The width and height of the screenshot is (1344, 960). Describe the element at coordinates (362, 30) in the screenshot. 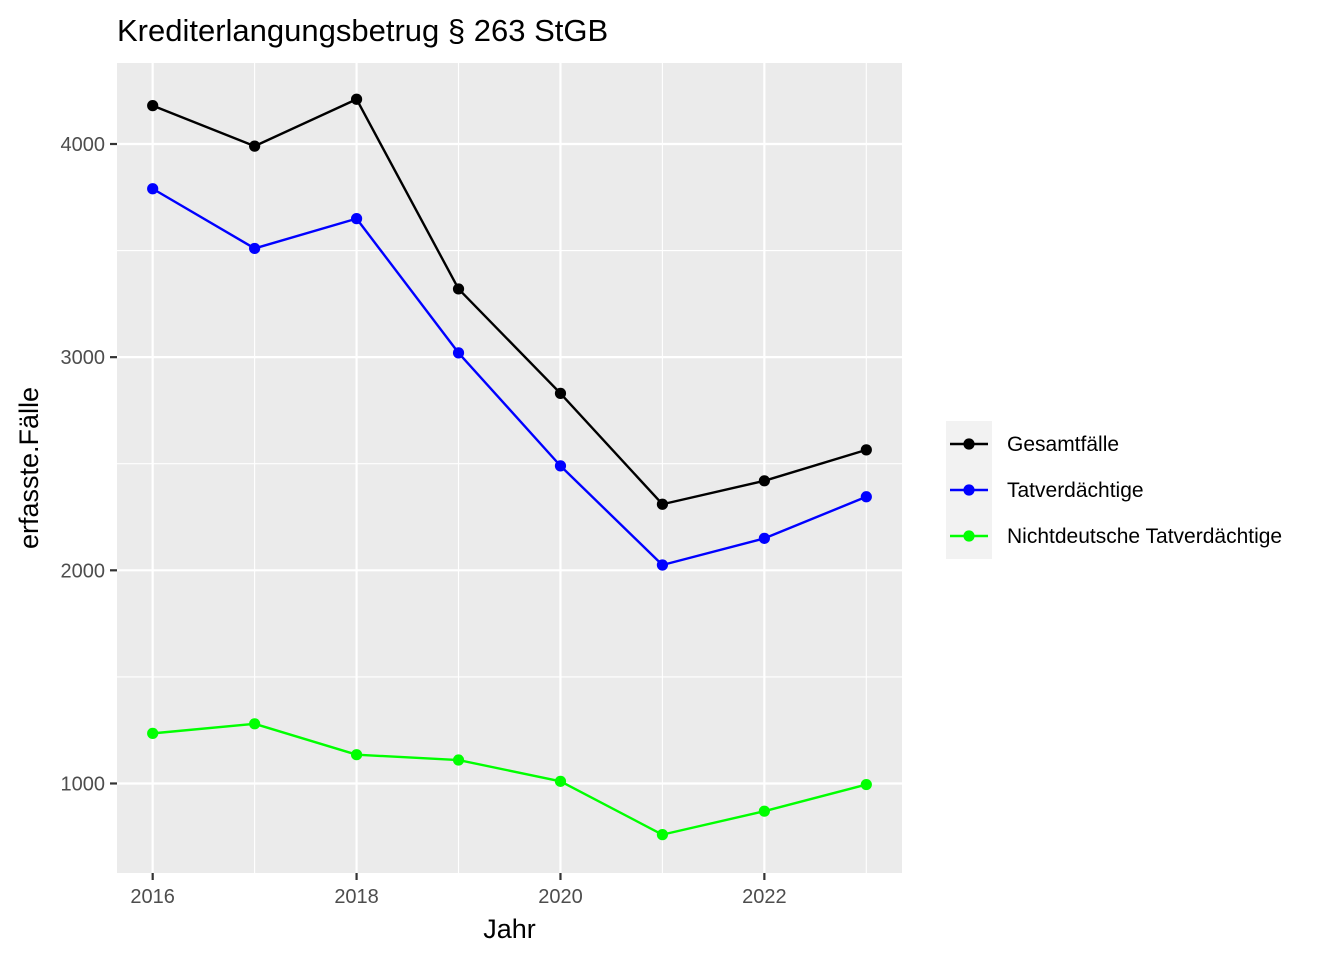

I see `chart-title: Krediterlangungsbetrug § 263 StGB` at that location.